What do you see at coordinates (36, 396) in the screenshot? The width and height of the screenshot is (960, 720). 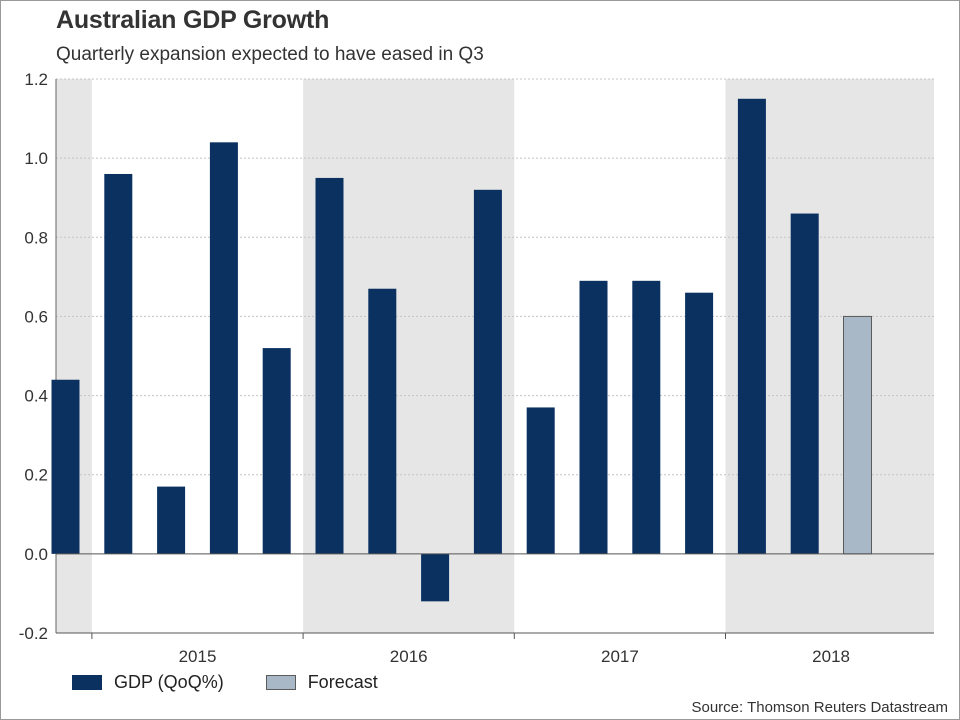 I see `y-tick-label: 0.4` at bounding box center [36, 396].